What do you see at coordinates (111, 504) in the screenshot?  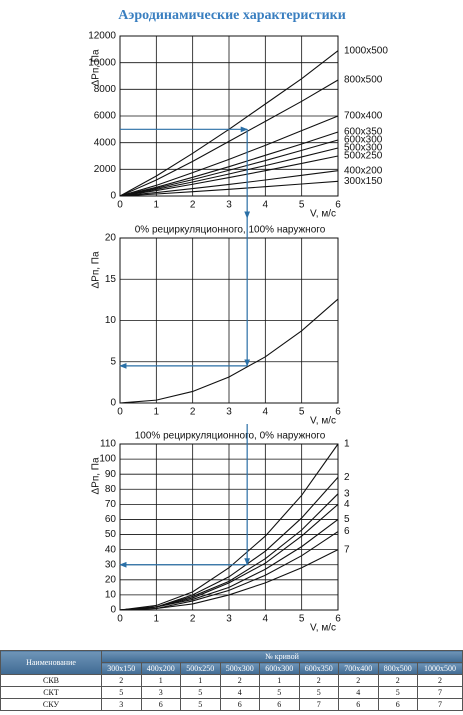 I see `y-tick-label: 70` at bounding box center [111, 504].